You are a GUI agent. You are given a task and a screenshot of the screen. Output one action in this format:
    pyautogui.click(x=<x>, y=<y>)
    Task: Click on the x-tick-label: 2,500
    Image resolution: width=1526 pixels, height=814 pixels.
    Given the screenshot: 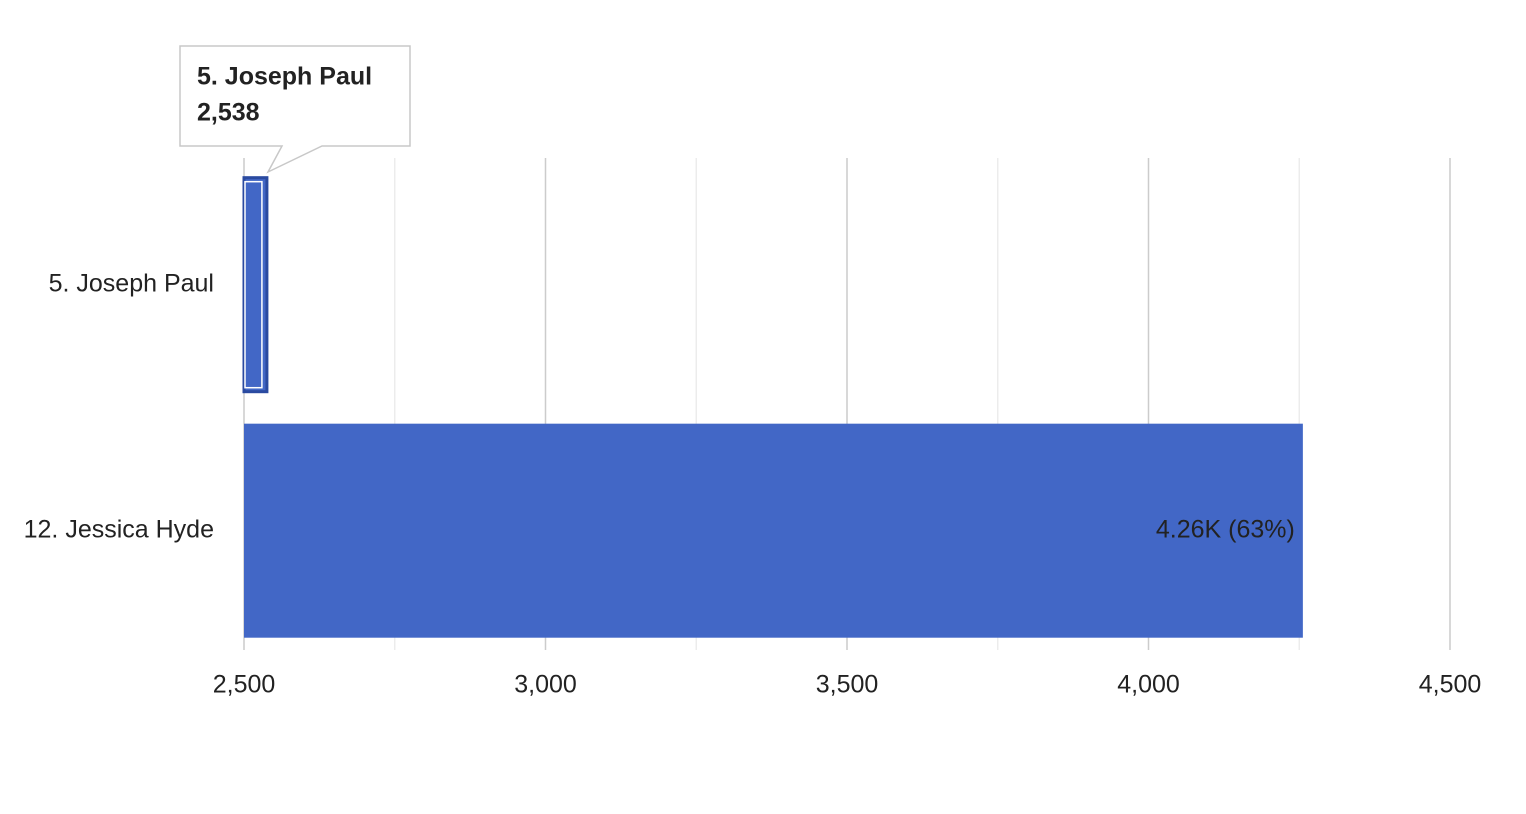 What is the action you would take?
    pyautogui.click(x=244, y=685)
    